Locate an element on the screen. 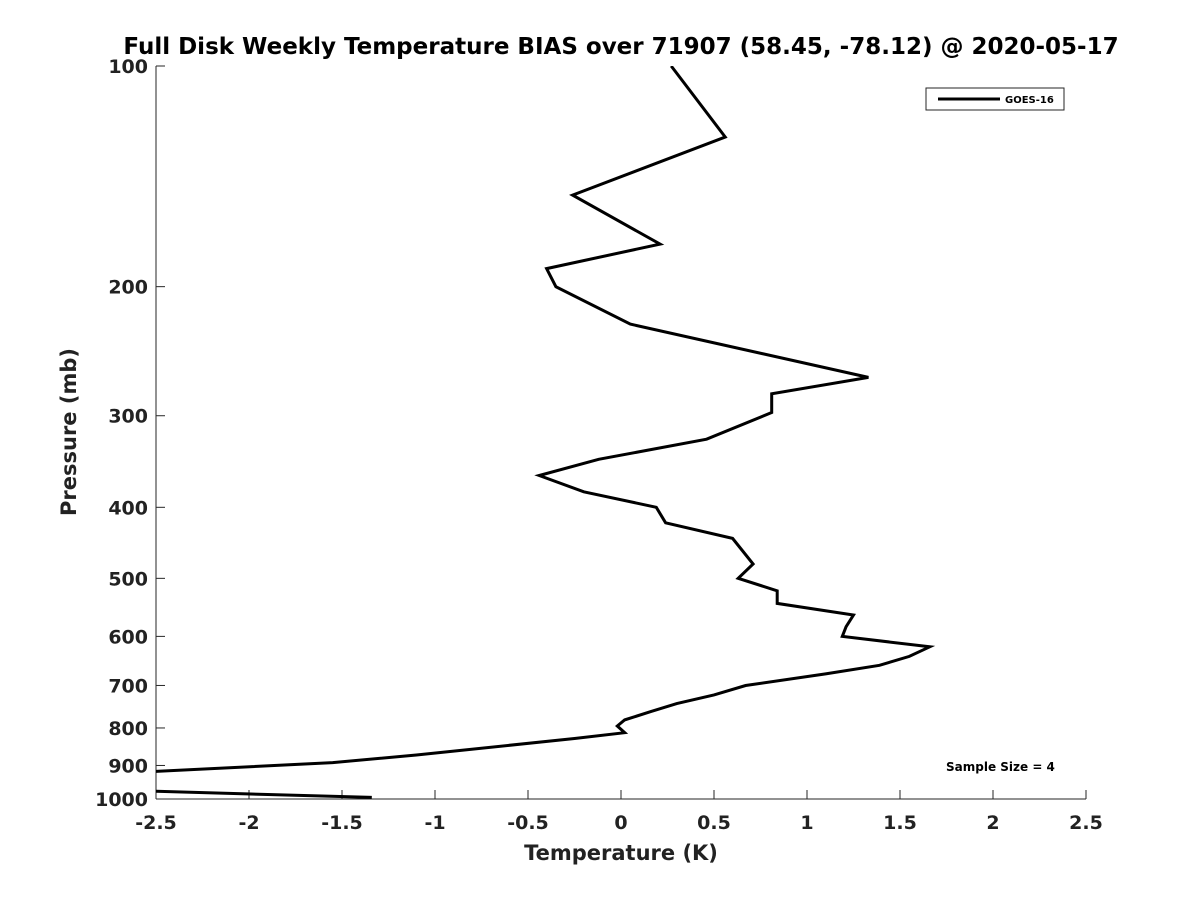  x-axis-label: Temperature (K) is located at coordinates (621, 853).